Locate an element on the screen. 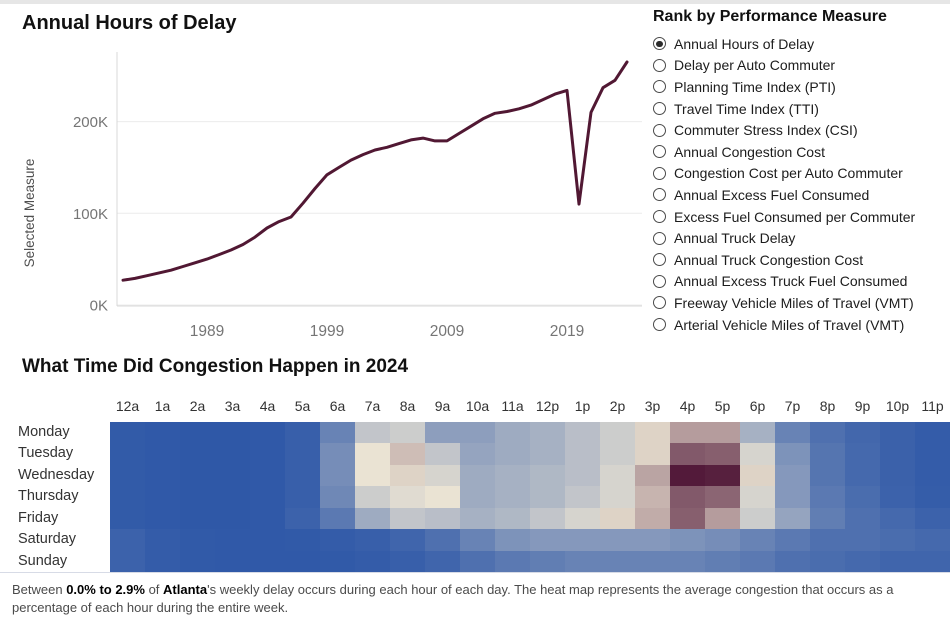 This screenshot has height=620, width=950. radio-option: Delay per Auto Commuter is located at coordinates (801, 66).